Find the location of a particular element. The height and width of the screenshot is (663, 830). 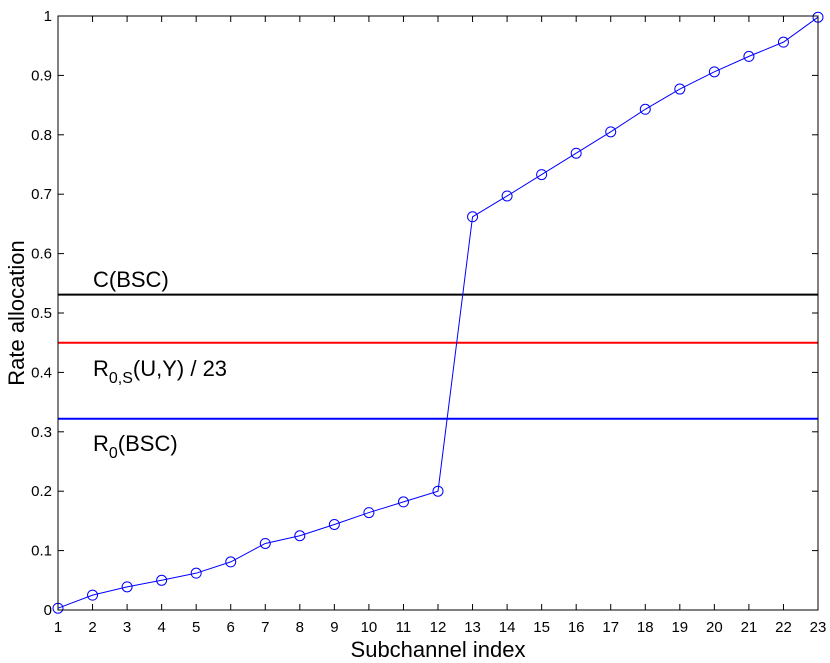

reference-line-label-2: R0(BSC) is located at coordinates (135, 446).